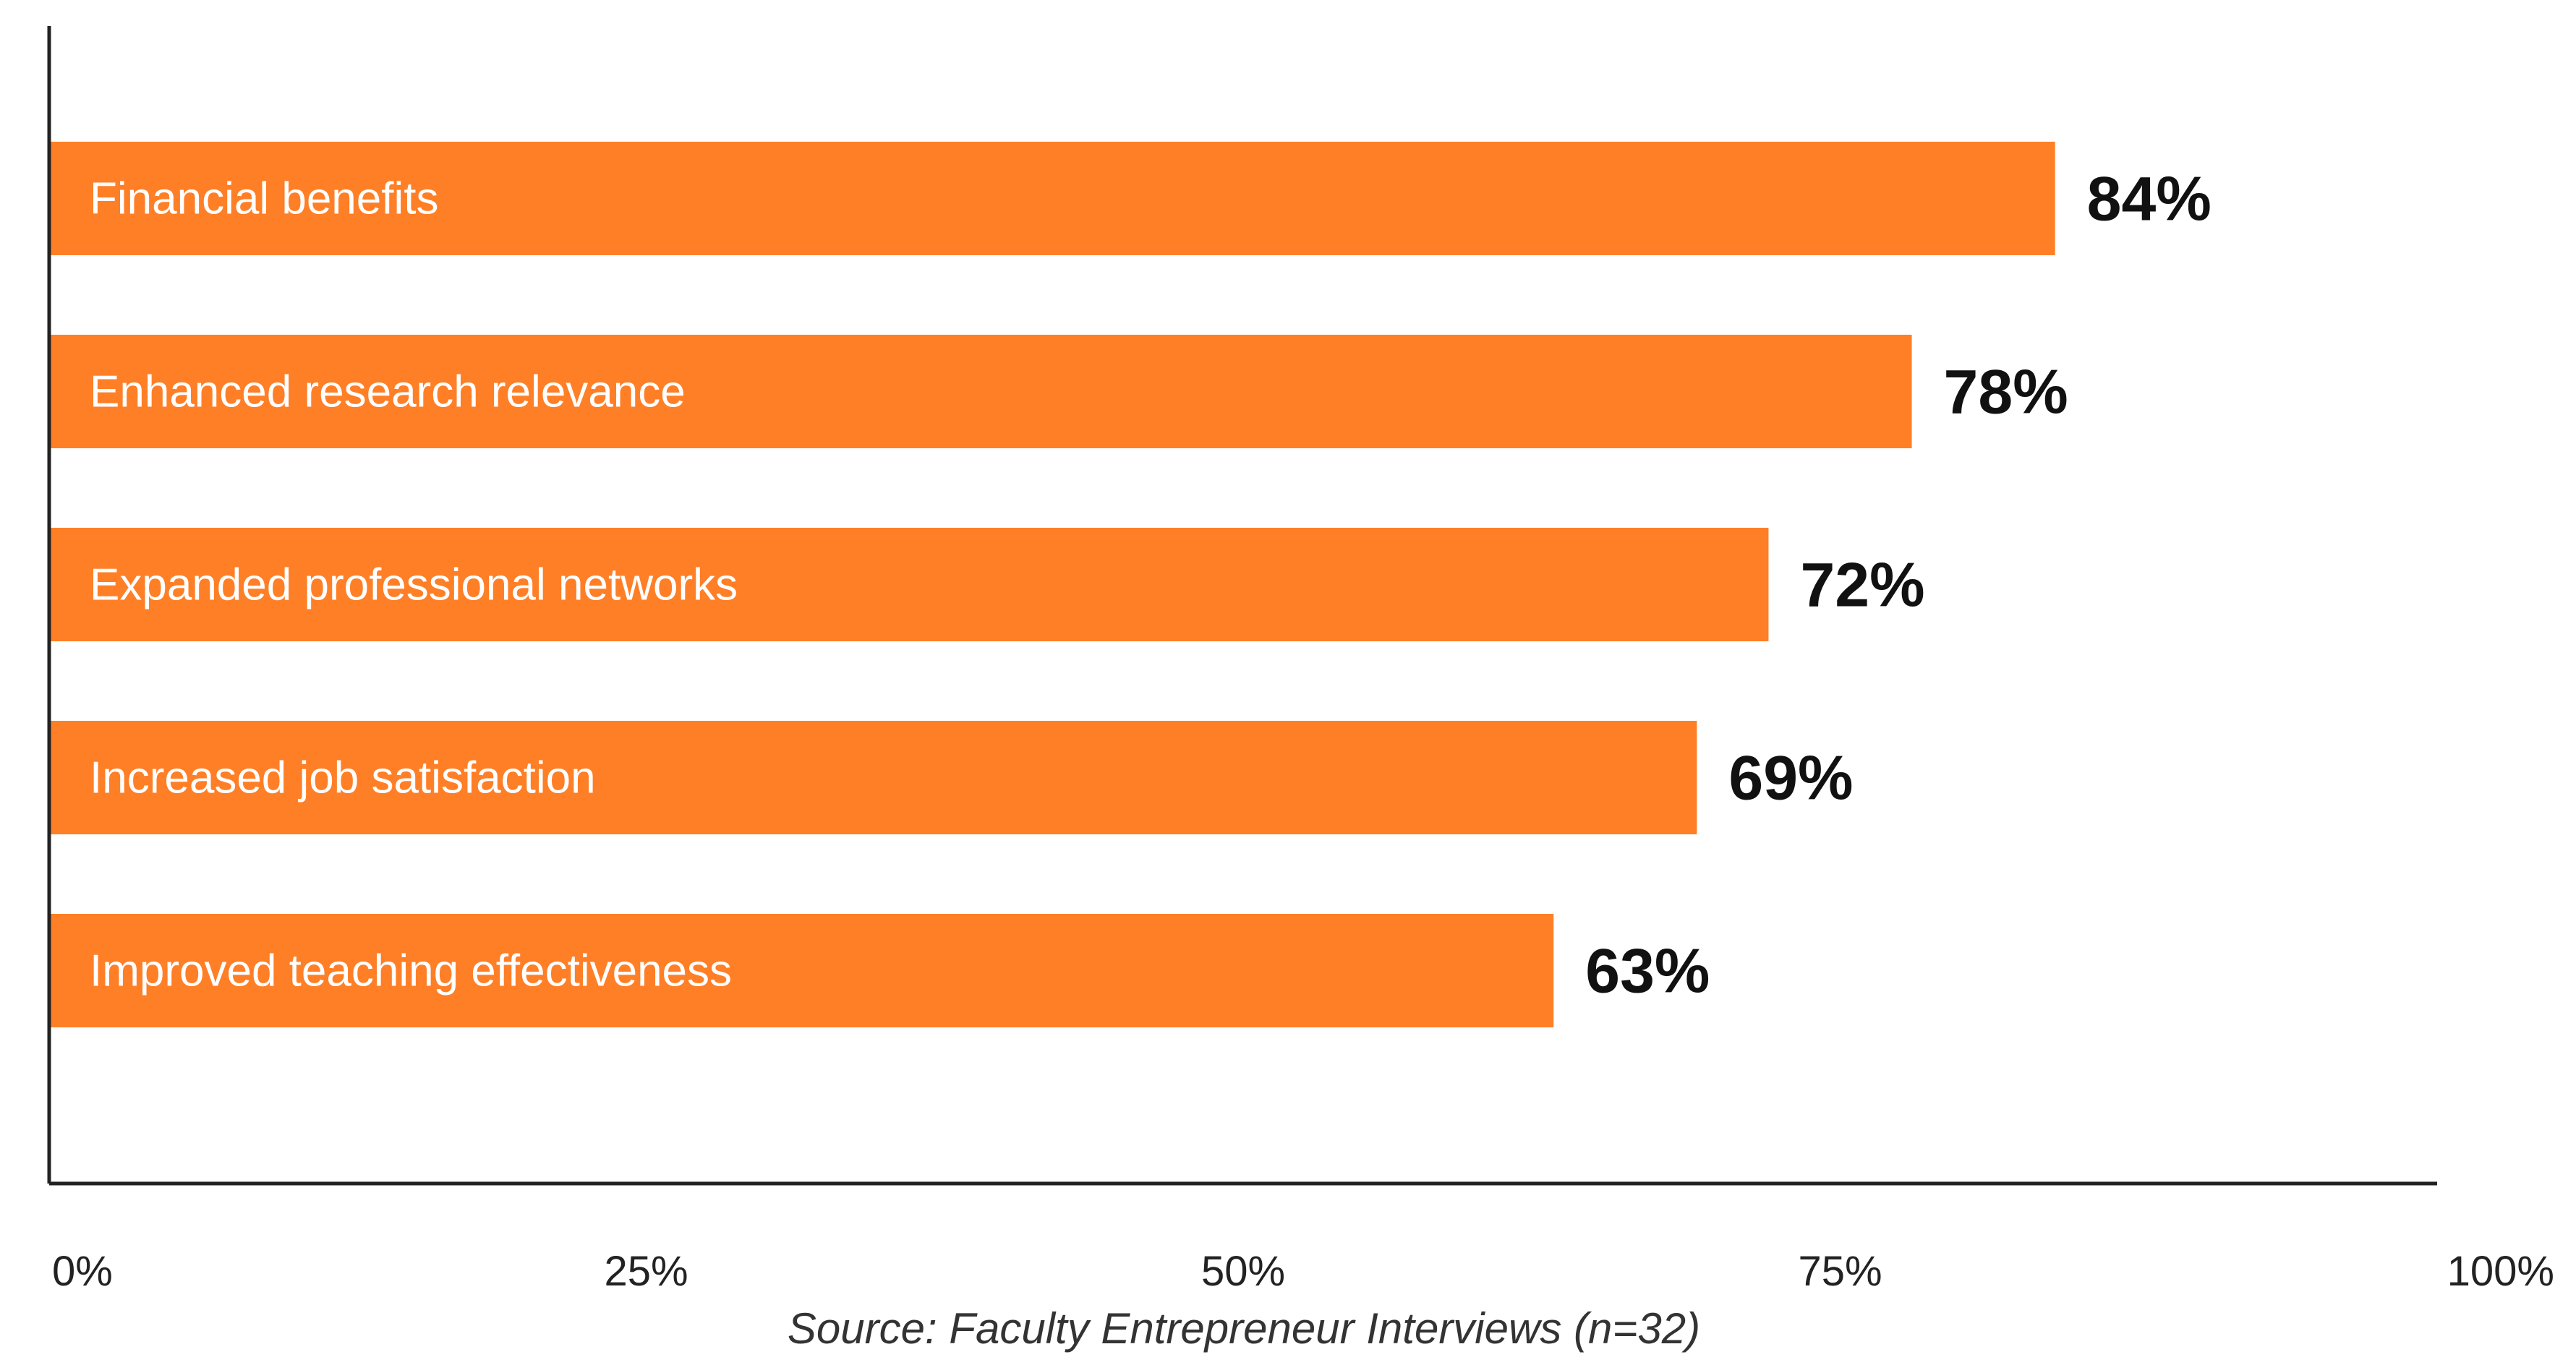 The height and width of the screenshot is (1365, 2576). What do you see at coordinates (414, 585) in the screenshot?
I see `bar-category-label: Expanded professional networks` at bounding box center [414, 585].